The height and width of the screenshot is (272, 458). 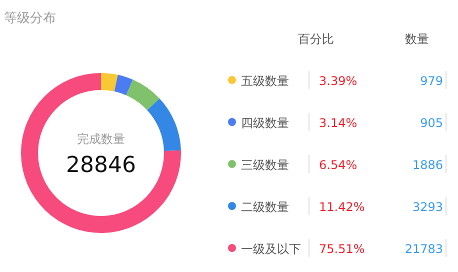 What do you see at coordinates (271, 249) in the screenshot?
I see `legend-label: 一级及以下` at bounding box center [271, 249].